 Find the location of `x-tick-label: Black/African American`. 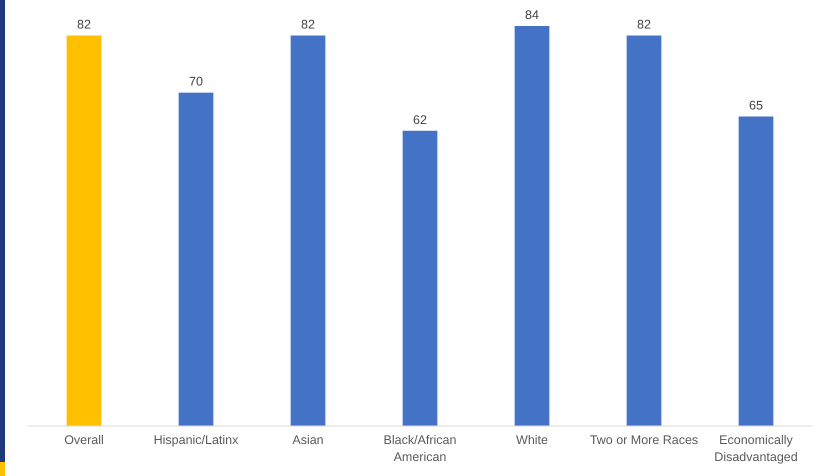

x-tick-label: Black/African American is located at coordinates (420, 448).